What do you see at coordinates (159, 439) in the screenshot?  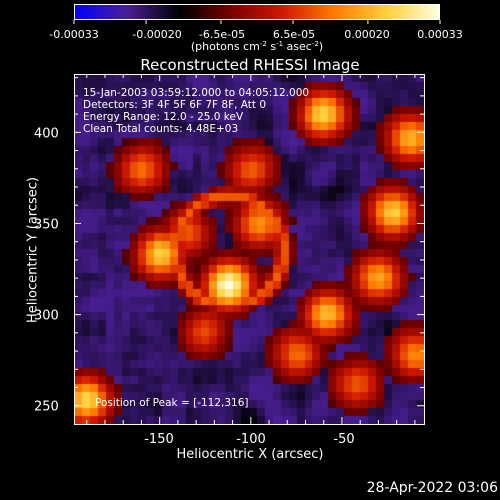 I see `x-tick-label: -150` at bounding box center [159, 439].